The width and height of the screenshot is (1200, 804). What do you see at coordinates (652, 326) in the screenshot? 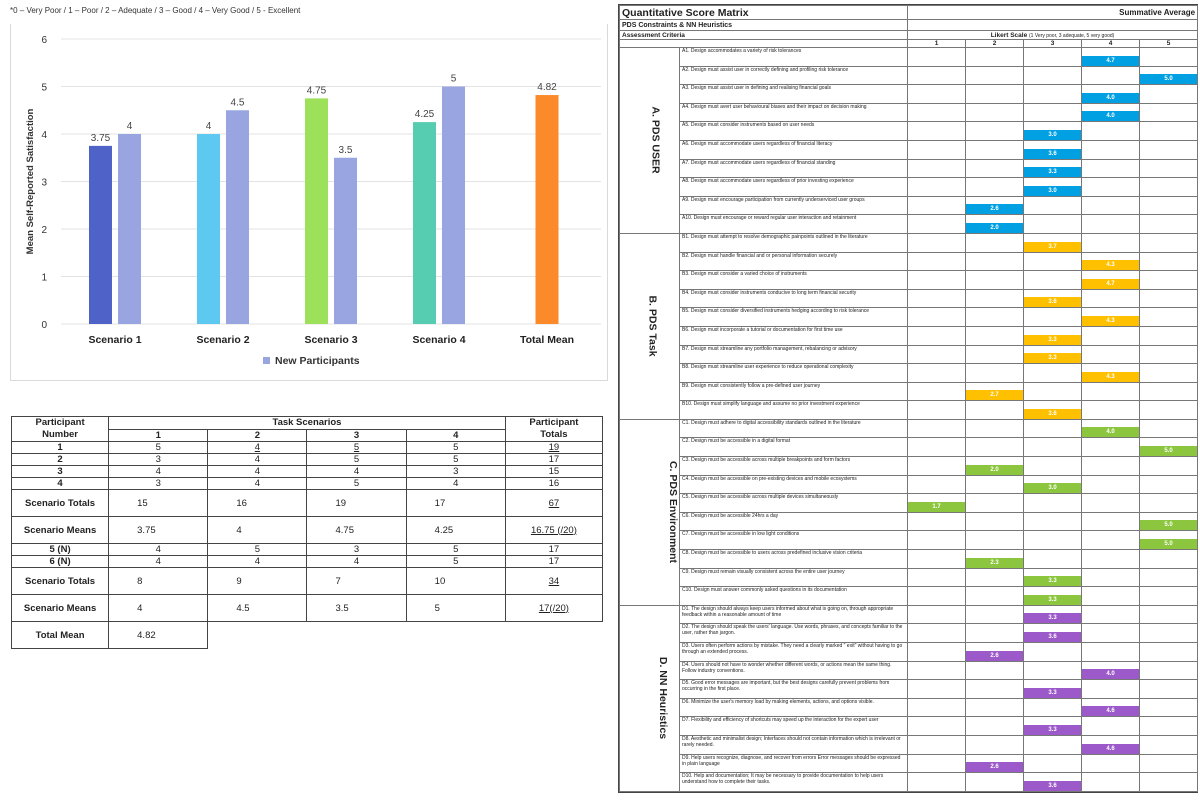
I see `section-label: B. PDS Task` at bounding box center [652, 326].